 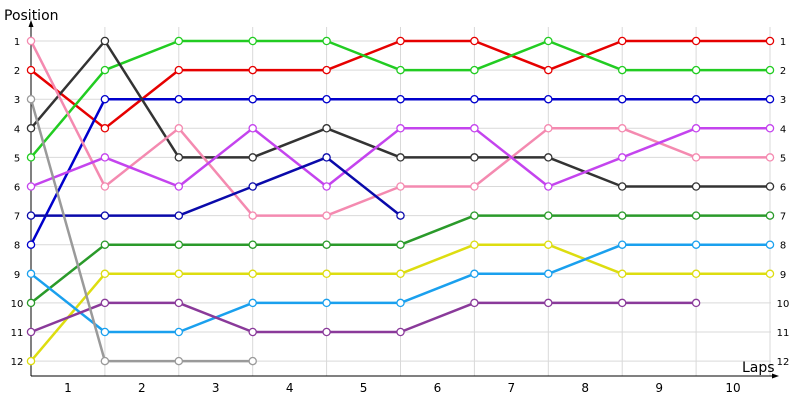 What do you see at coordinates (17, 188) in the screenshot?
I see `y-tick-label: 6` at bounding box center [17, 188].